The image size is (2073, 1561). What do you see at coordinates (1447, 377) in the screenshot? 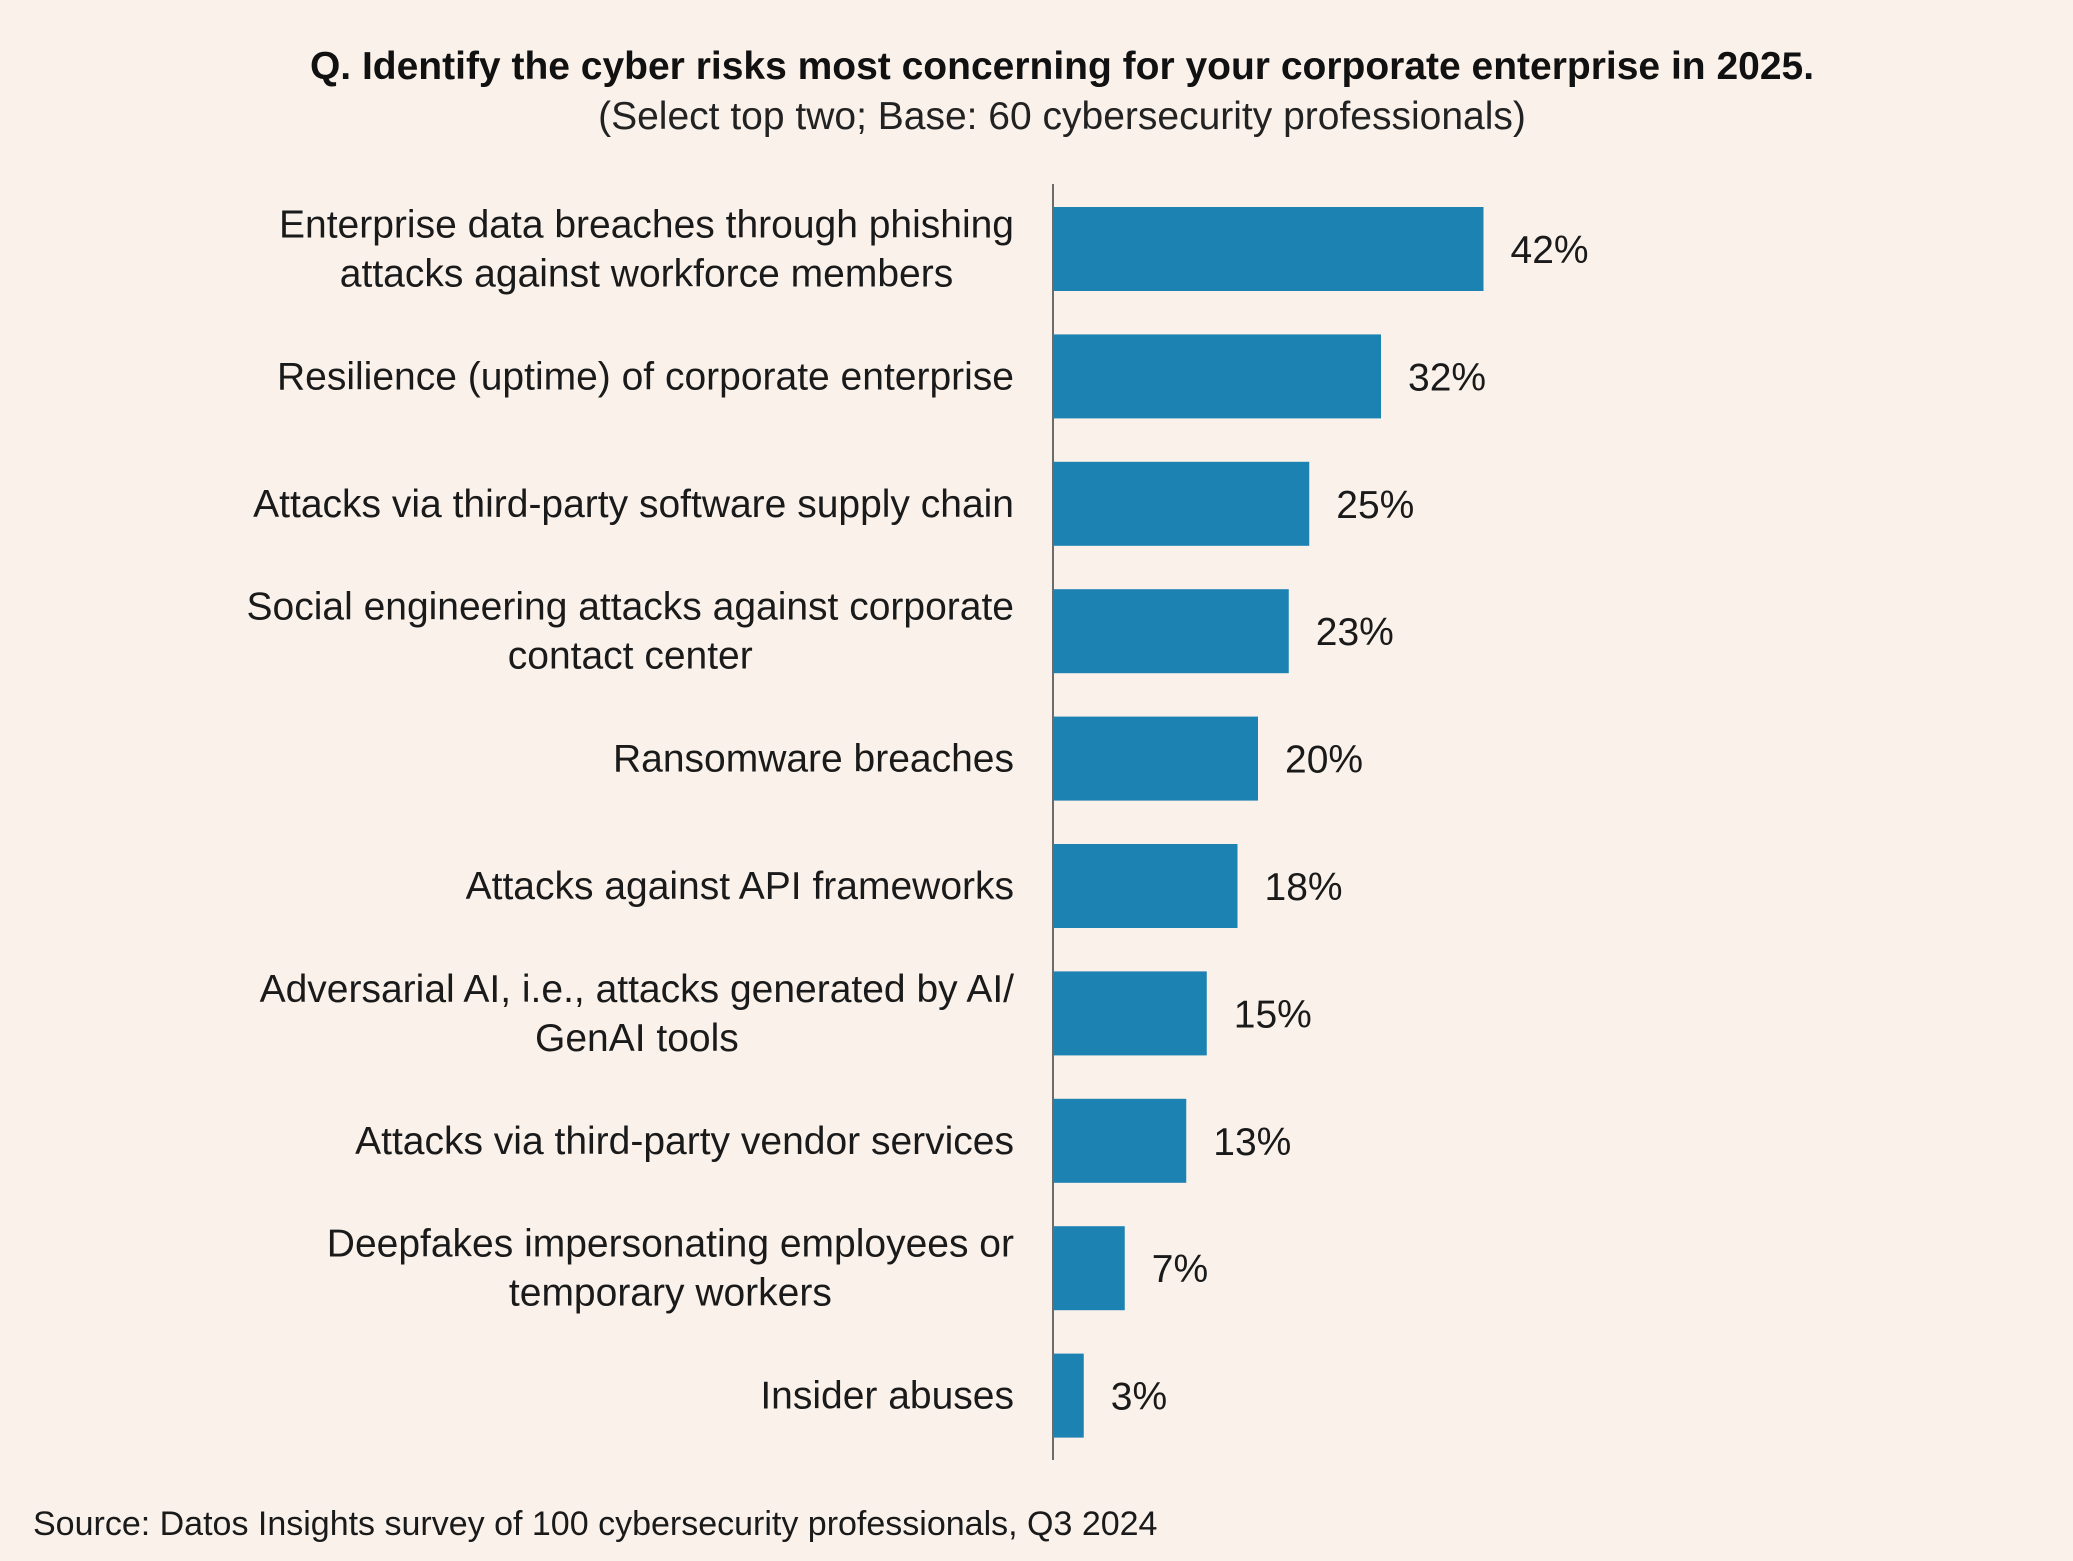
I see `value-label-1: 32%` at bounding box center [1447, 377].